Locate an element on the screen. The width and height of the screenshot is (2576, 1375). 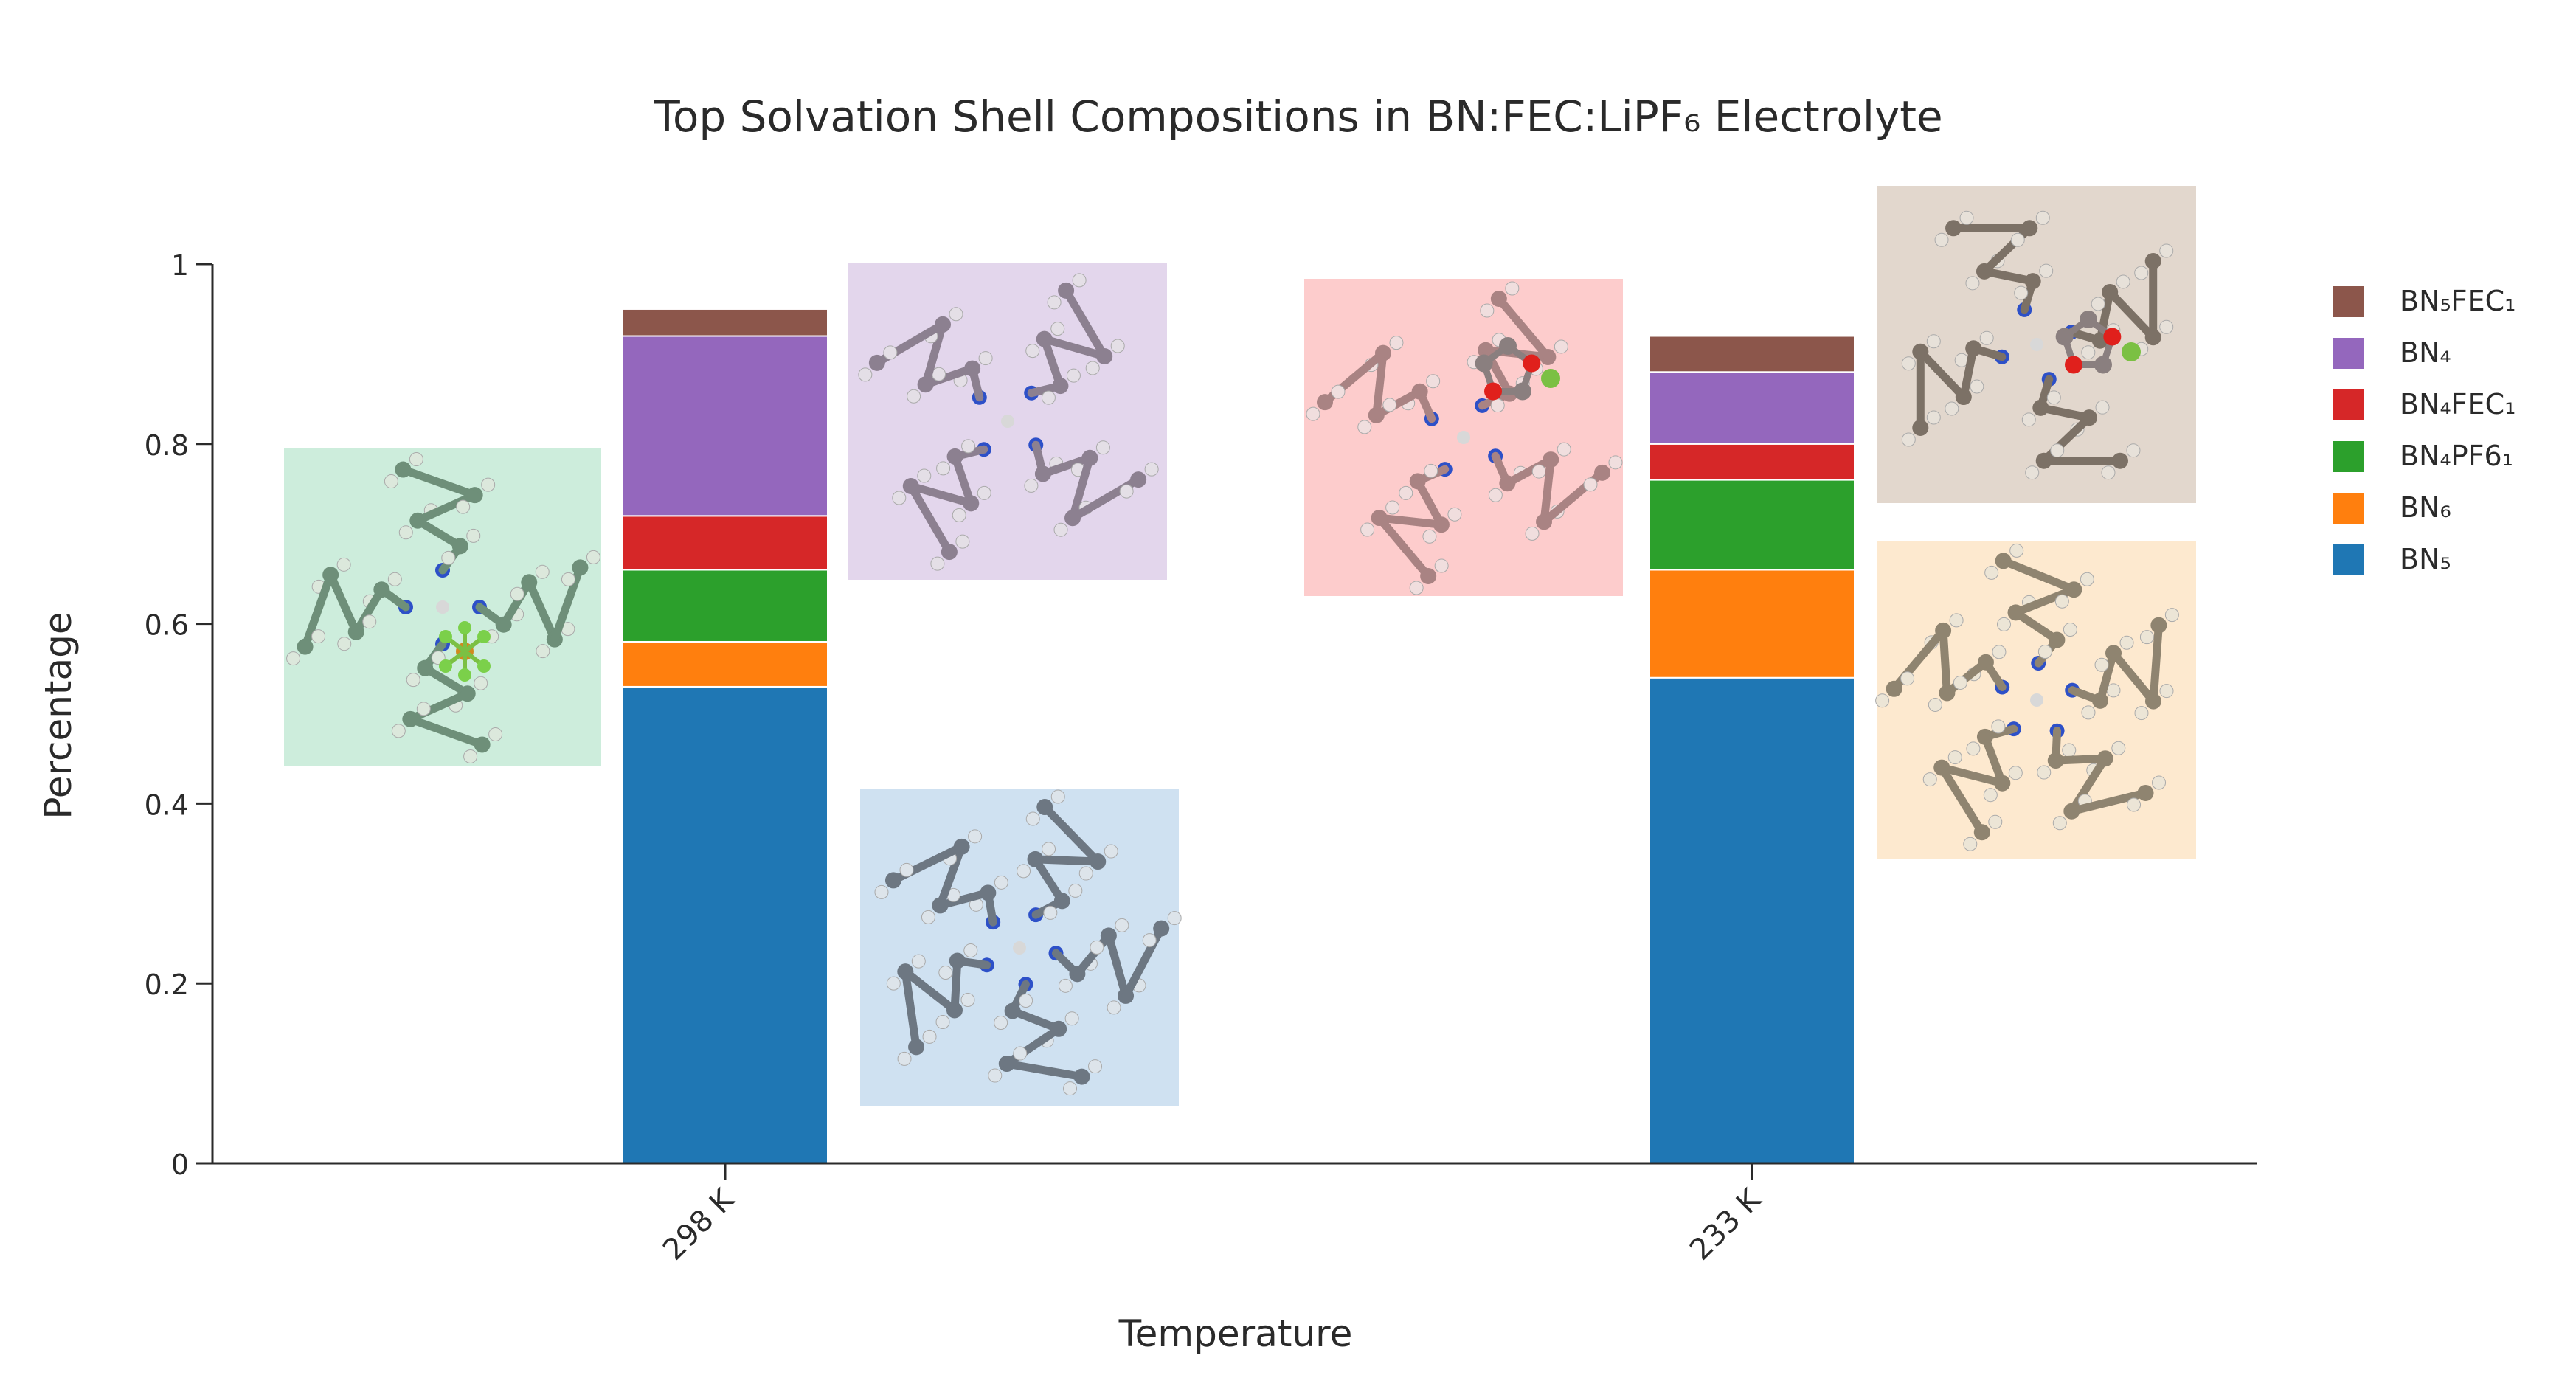
legend-label: BN₅ is located at coordinates (2425, 559).